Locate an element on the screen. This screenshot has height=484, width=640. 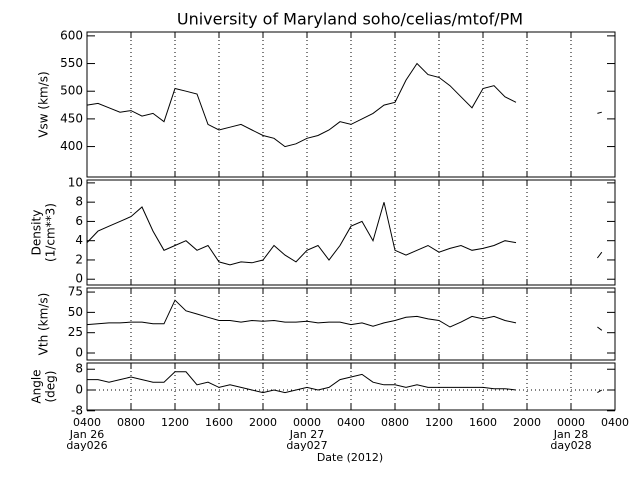
y-tick-label: 600 is located at coordinates (71, 35).